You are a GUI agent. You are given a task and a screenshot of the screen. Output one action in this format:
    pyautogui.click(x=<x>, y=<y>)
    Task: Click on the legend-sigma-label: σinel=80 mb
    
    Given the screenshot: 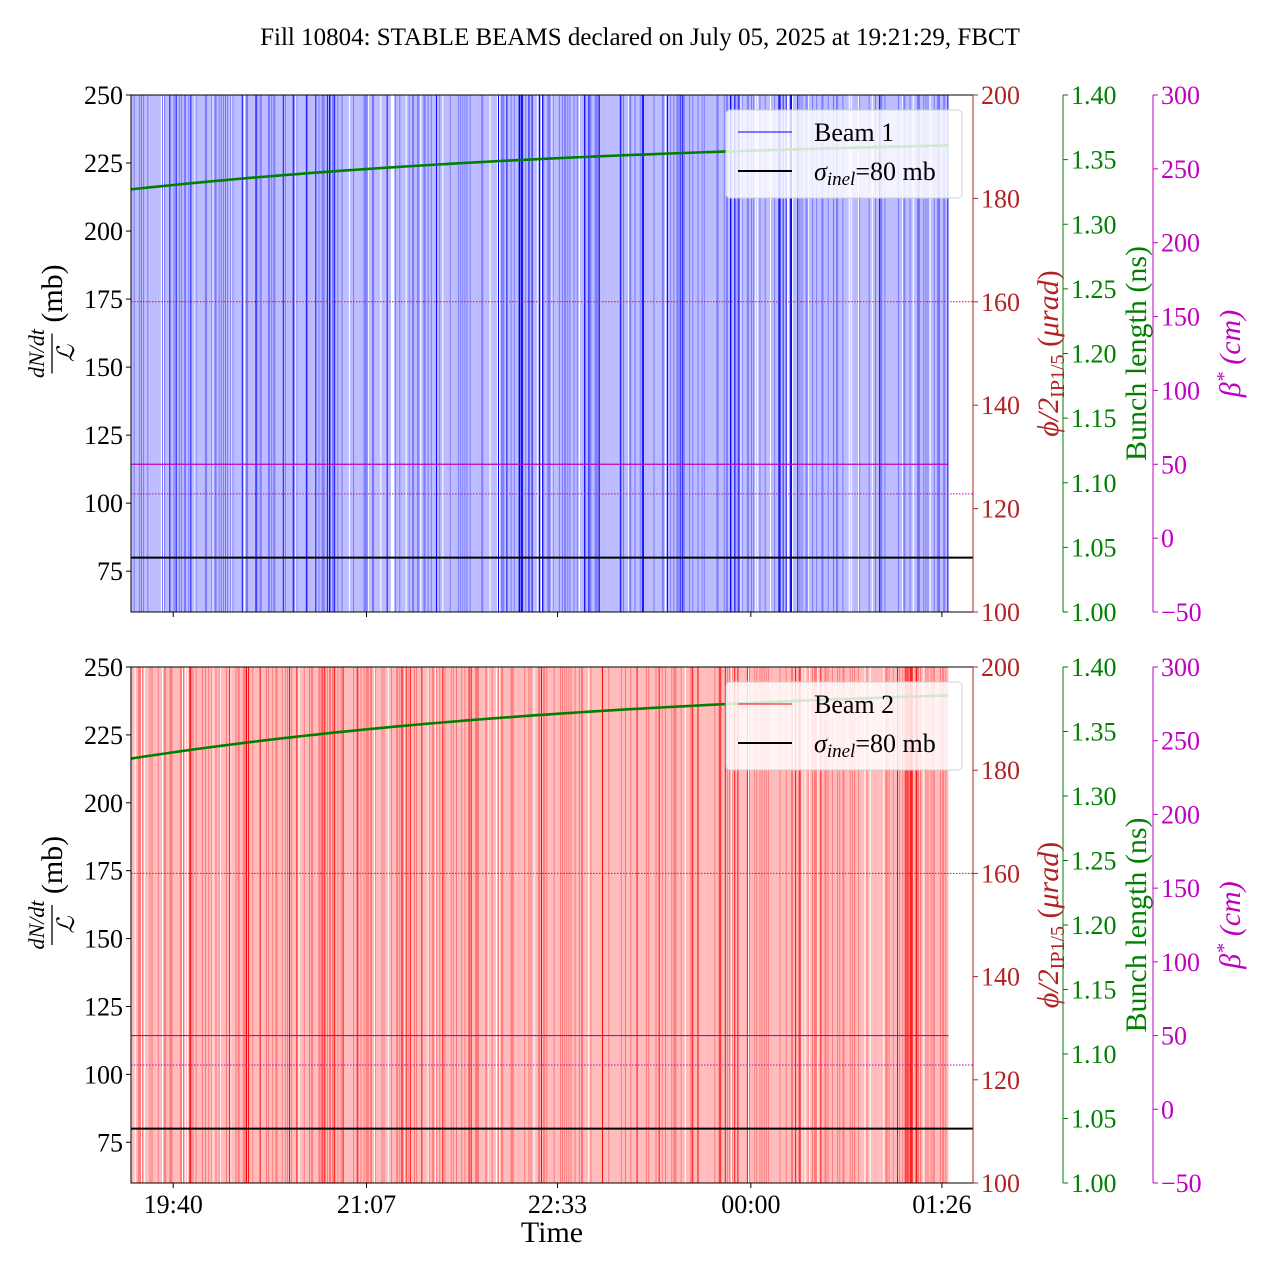 What is the action you would take?
    pyautogui.click(x=875, y=173)
    